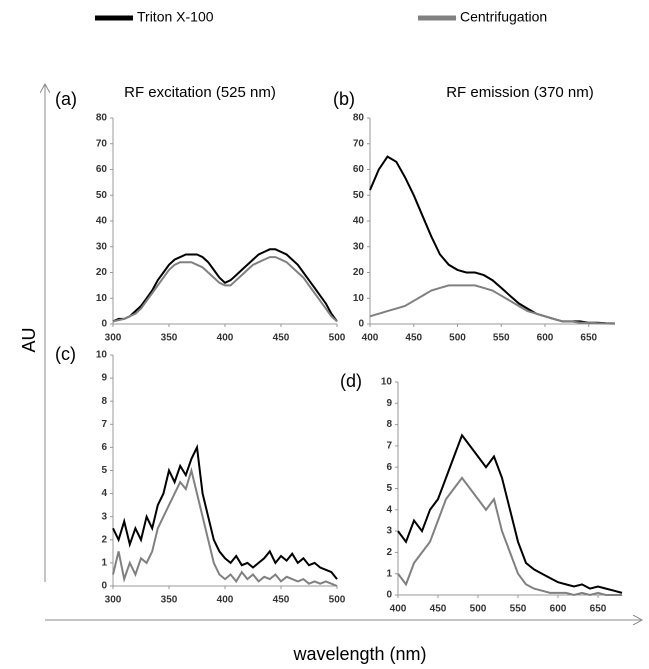 The image size is (649, 669). What do you see at coordinates (344, 99) in the screenshot?
I see `panel-label: (b)` at bounding box center [344, 99].